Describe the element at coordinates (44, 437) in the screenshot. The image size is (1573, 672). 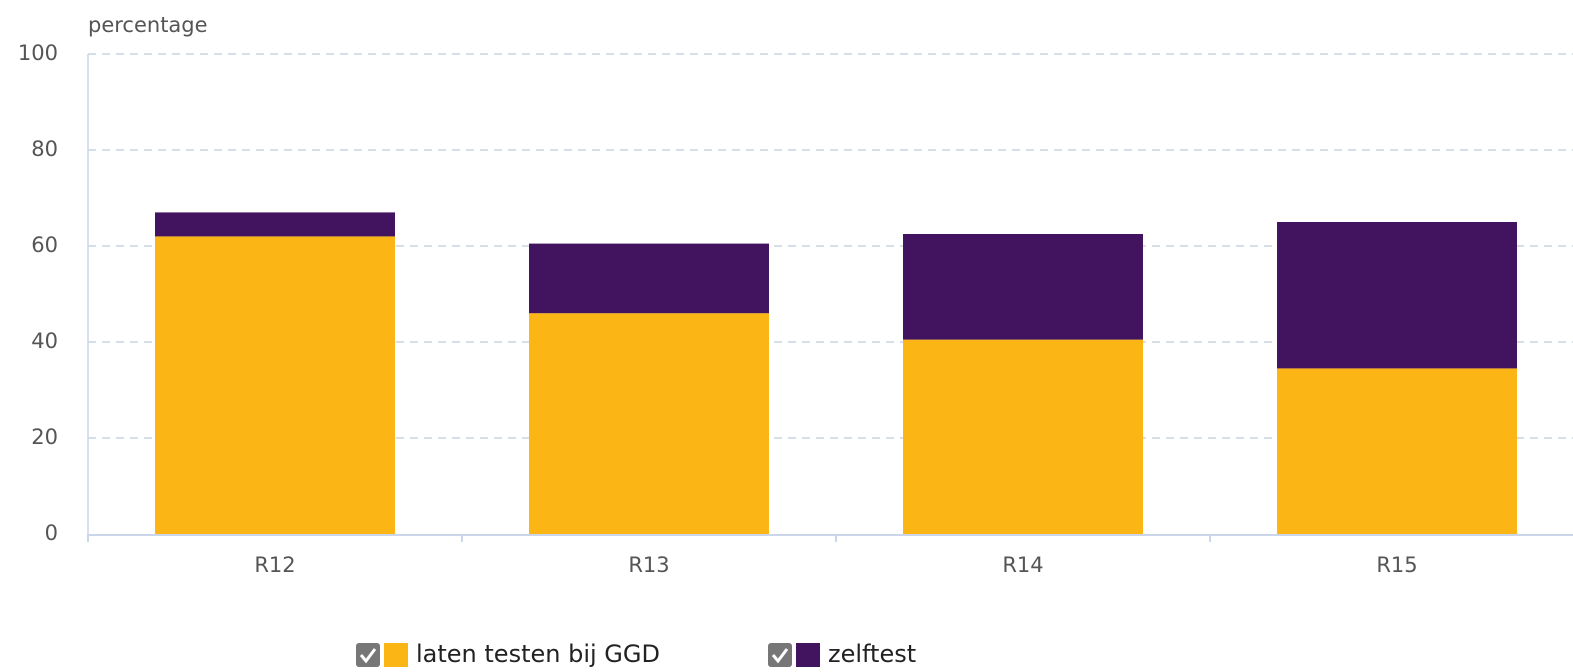
I see `y-tick-label: 20` at that location.